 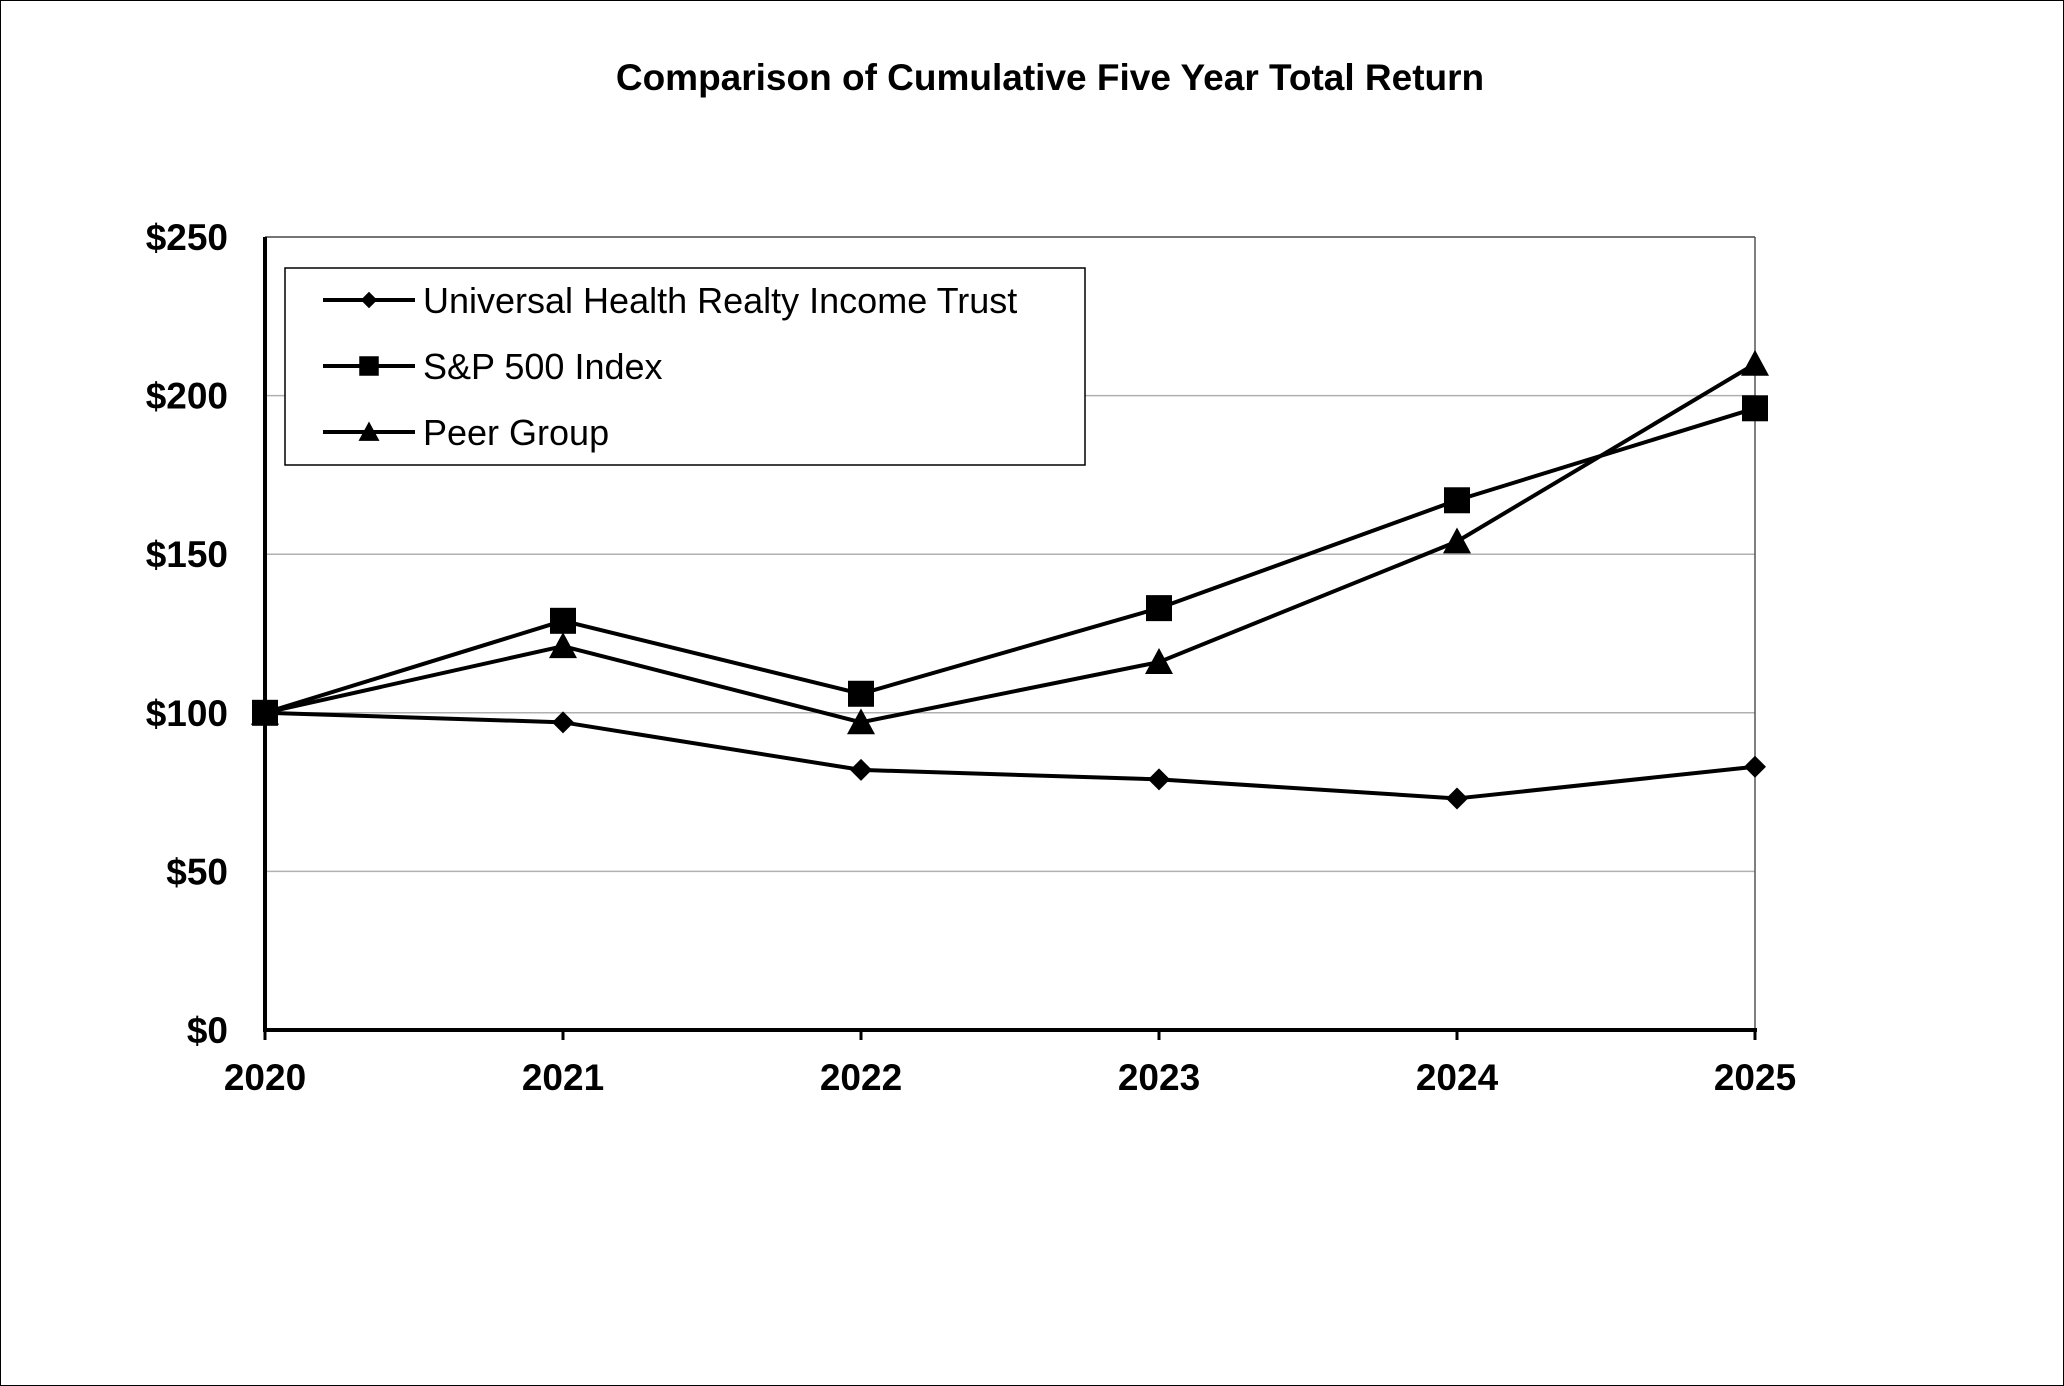 I want to click on legend-marker-triangle, so click(x=369, y=431).